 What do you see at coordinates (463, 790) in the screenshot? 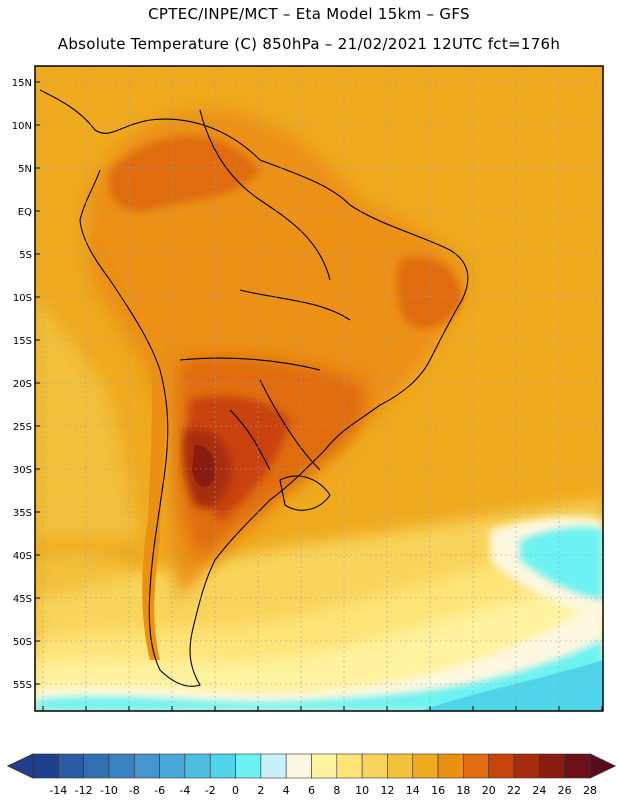
I see `colorbar-label: 18` at bounding box center [463, 790].